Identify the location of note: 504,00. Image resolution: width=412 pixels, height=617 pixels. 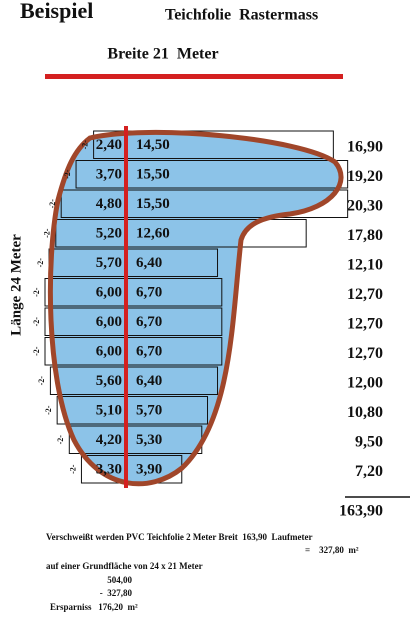
(119, 580).